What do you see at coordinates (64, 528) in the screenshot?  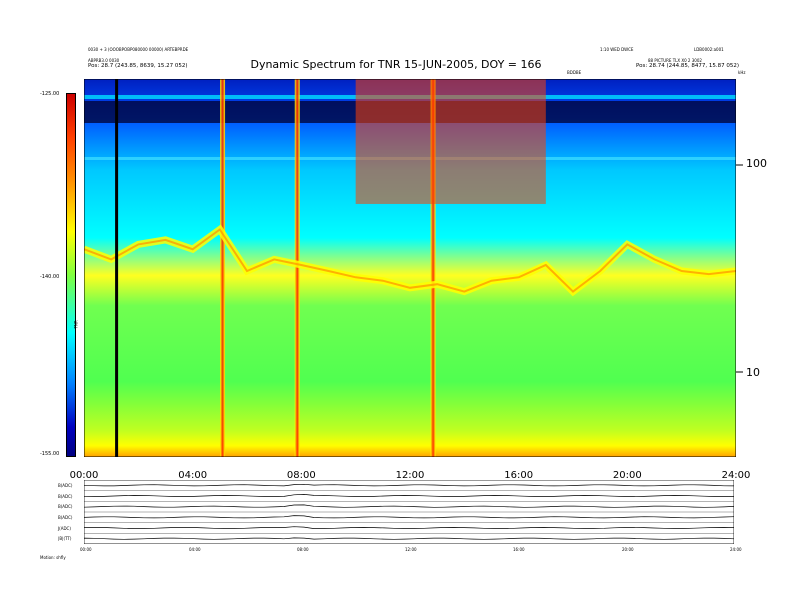 I see `trace-label-4: J(ADC)` at bounding box center [64, 528].